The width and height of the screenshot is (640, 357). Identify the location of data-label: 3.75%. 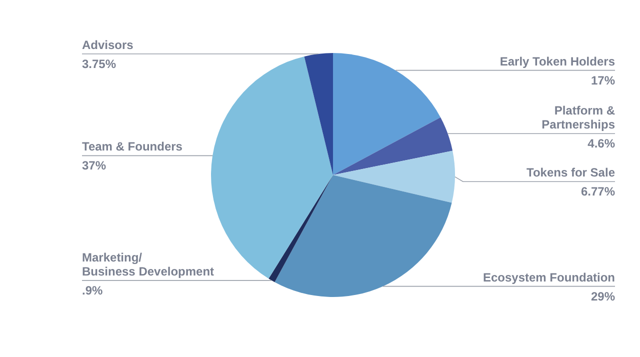
(99, 63).